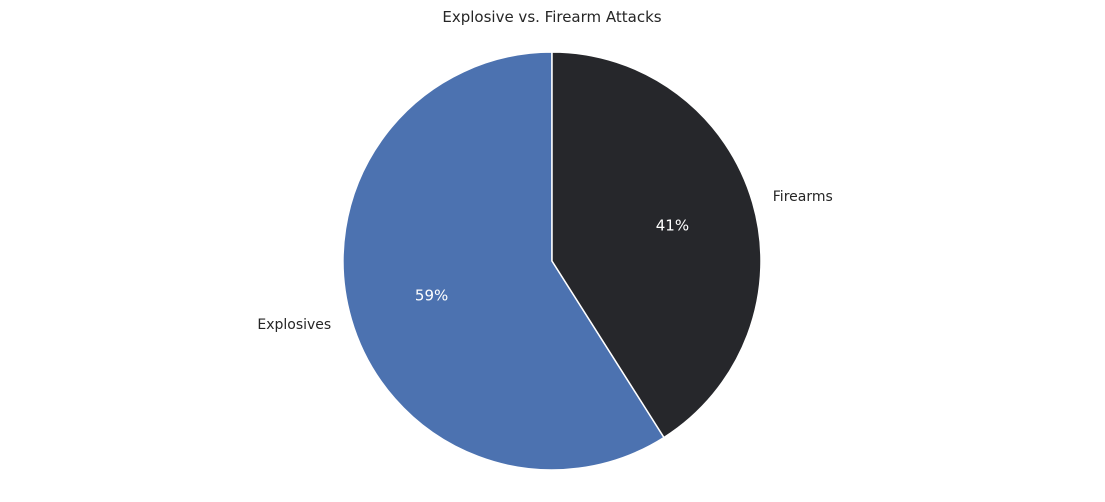 Image resolution: width=1105 pixels, height=502 pixels. I want to click on slice-label-explosives: Explosives, so click(294, 325).